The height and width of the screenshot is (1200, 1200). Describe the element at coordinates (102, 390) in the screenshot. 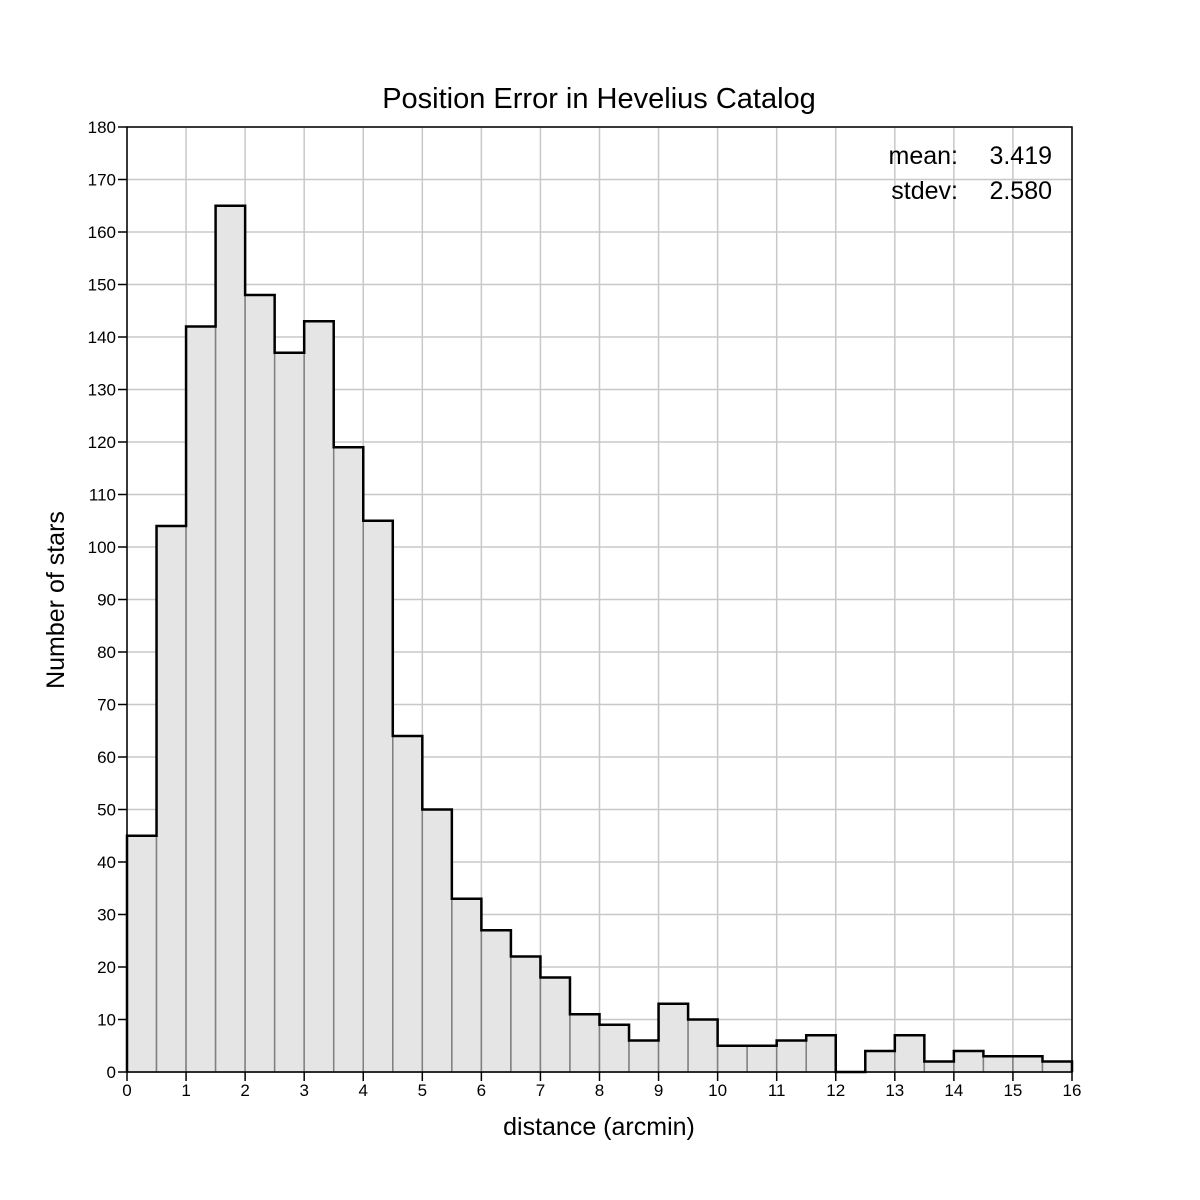

I see `y-tick-label: 130` at that location.